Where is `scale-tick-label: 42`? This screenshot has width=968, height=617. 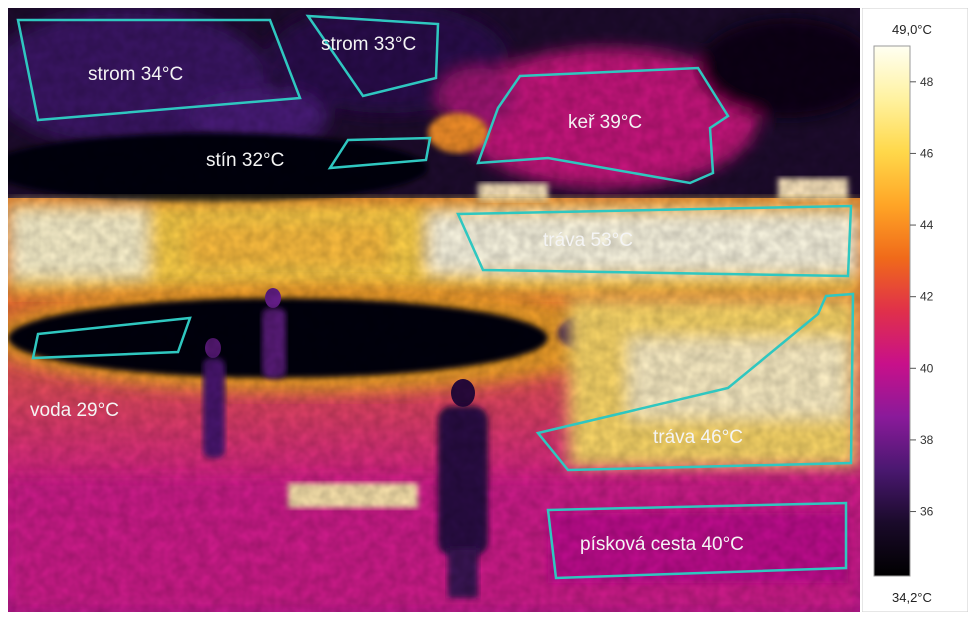 scale-tick-label: 42 is located at coordinates (927, 297).